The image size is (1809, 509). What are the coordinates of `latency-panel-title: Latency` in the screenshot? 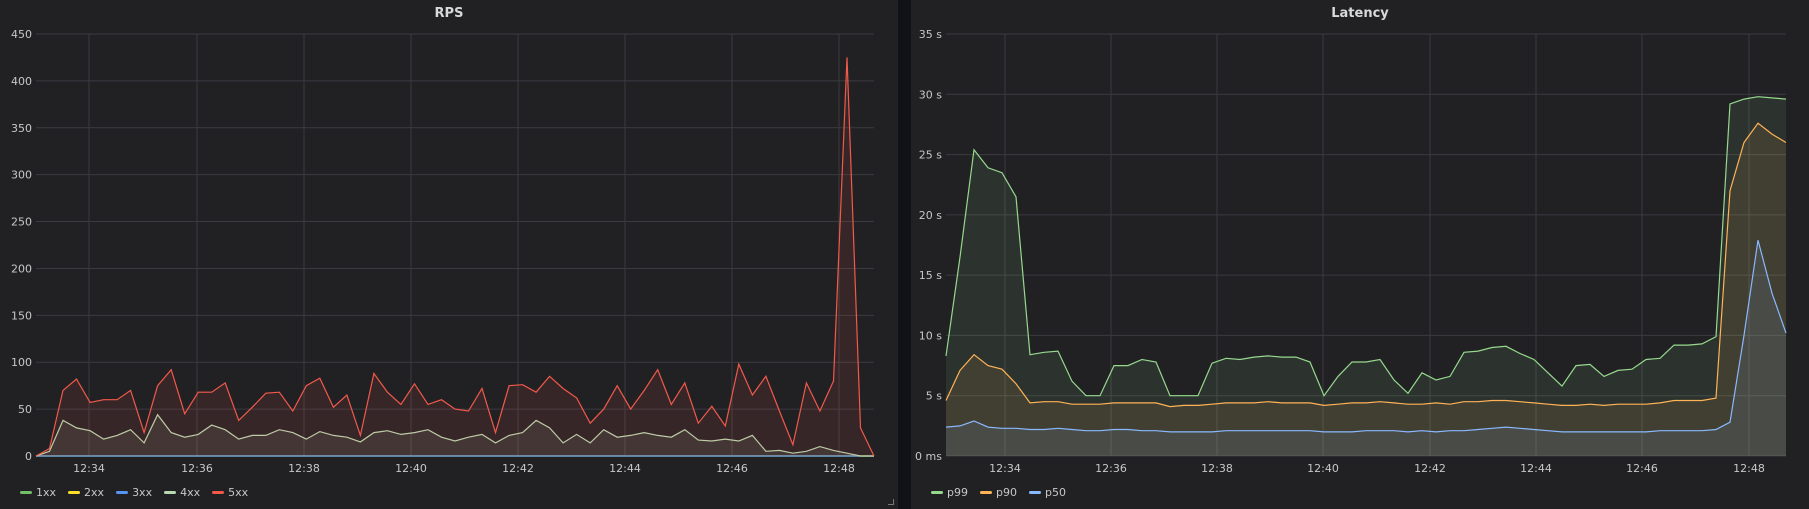 It's located at (1360, 13).